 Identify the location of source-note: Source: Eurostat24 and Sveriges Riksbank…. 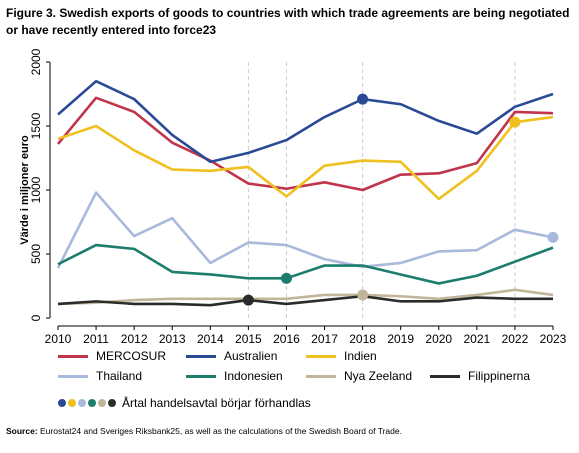
(204, 431).